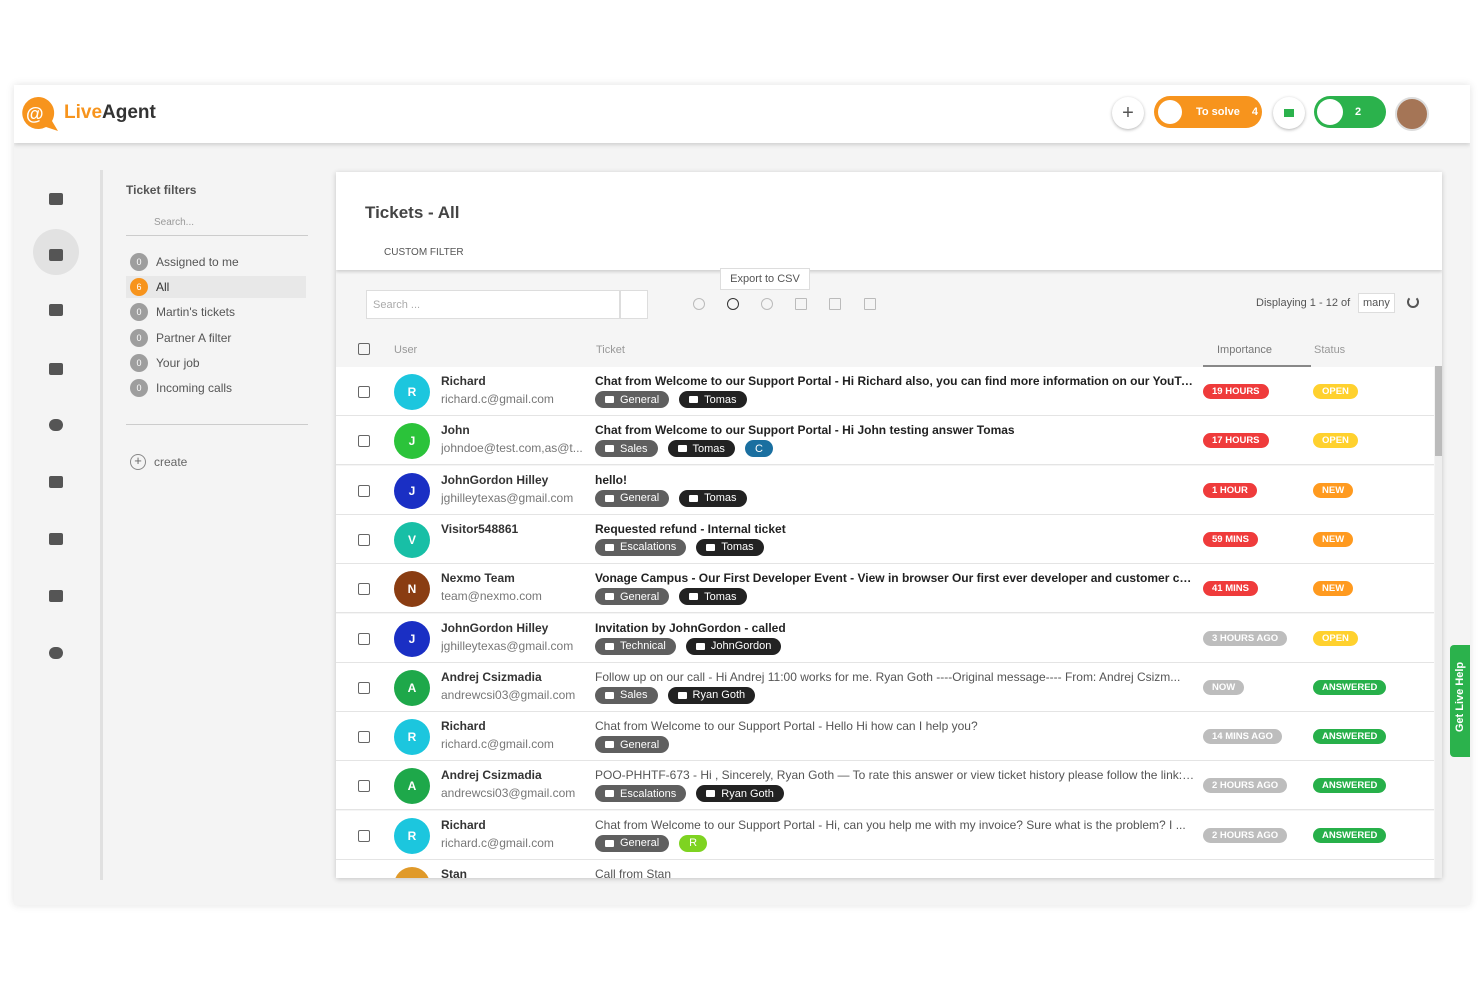 This screenshot has height=987, width=1480. Describe the element at coordinates (454, 872) in the screenshot. I see `user-name: Stan` at that location.